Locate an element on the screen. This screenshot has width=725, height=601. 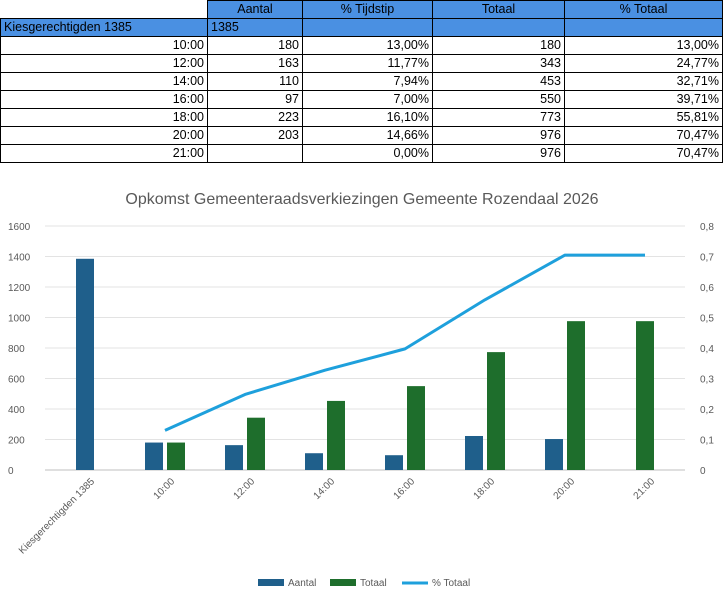
y2-tick-label: 0,4 is located at coordinates (707, 349).